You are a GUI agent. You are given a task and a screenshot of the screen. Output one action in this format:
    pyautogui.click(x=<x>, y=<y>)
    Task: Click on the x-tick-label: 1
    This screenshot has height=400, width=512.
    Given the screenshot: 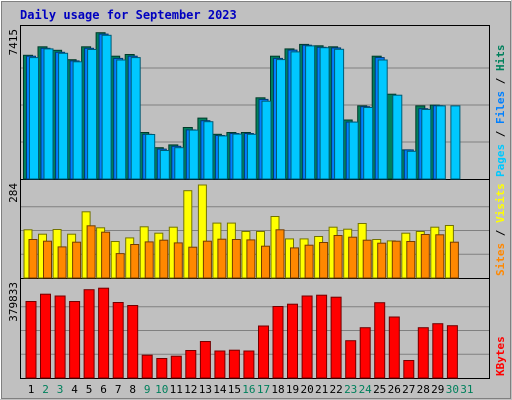 What is the action you would take?
    pyautogui.click(x=31, y=389)
    